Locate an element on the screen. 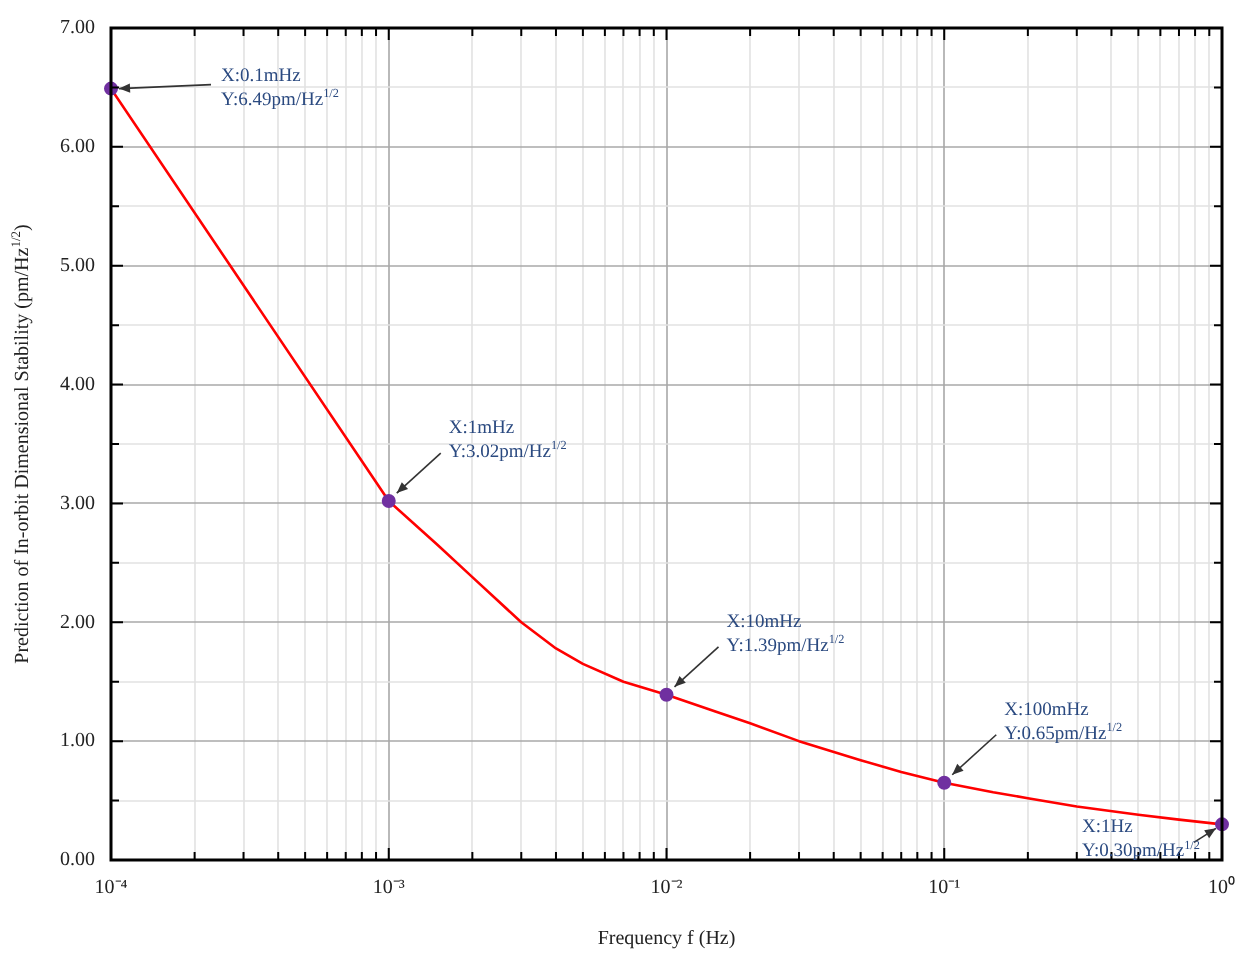 The width and height of the screenshot is (1252, 956). y-tick-label: 0.00 is located at coordinates (77, 860).